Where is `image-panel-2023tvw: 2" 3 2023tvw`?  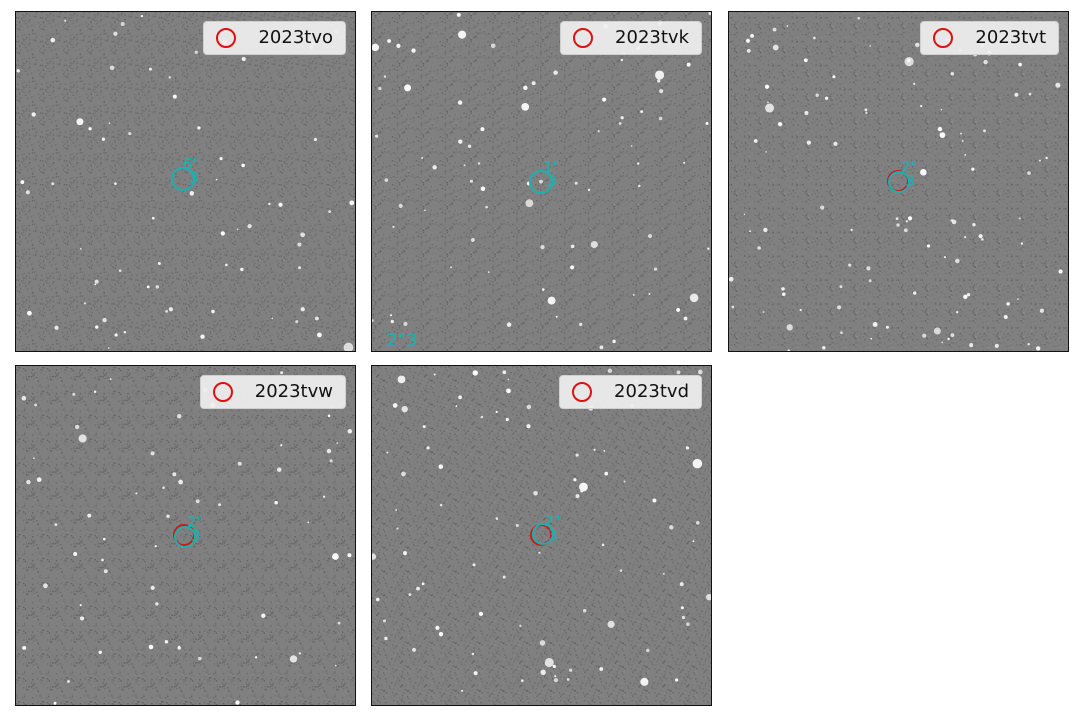
image-panel-2023tvw: 2" 3 2023tvw is located at coordinates (185, 535).